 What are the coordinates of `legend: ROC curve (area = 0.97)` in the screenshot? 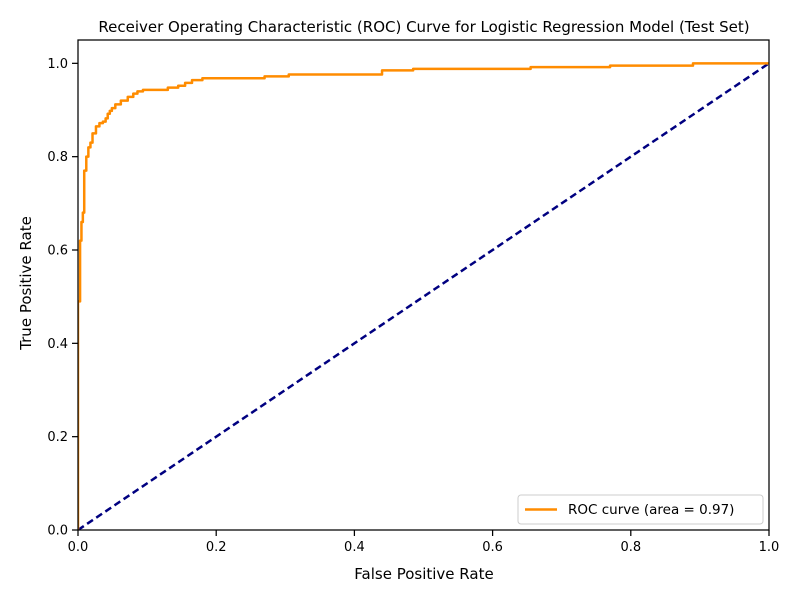 It's located at (640, 509).